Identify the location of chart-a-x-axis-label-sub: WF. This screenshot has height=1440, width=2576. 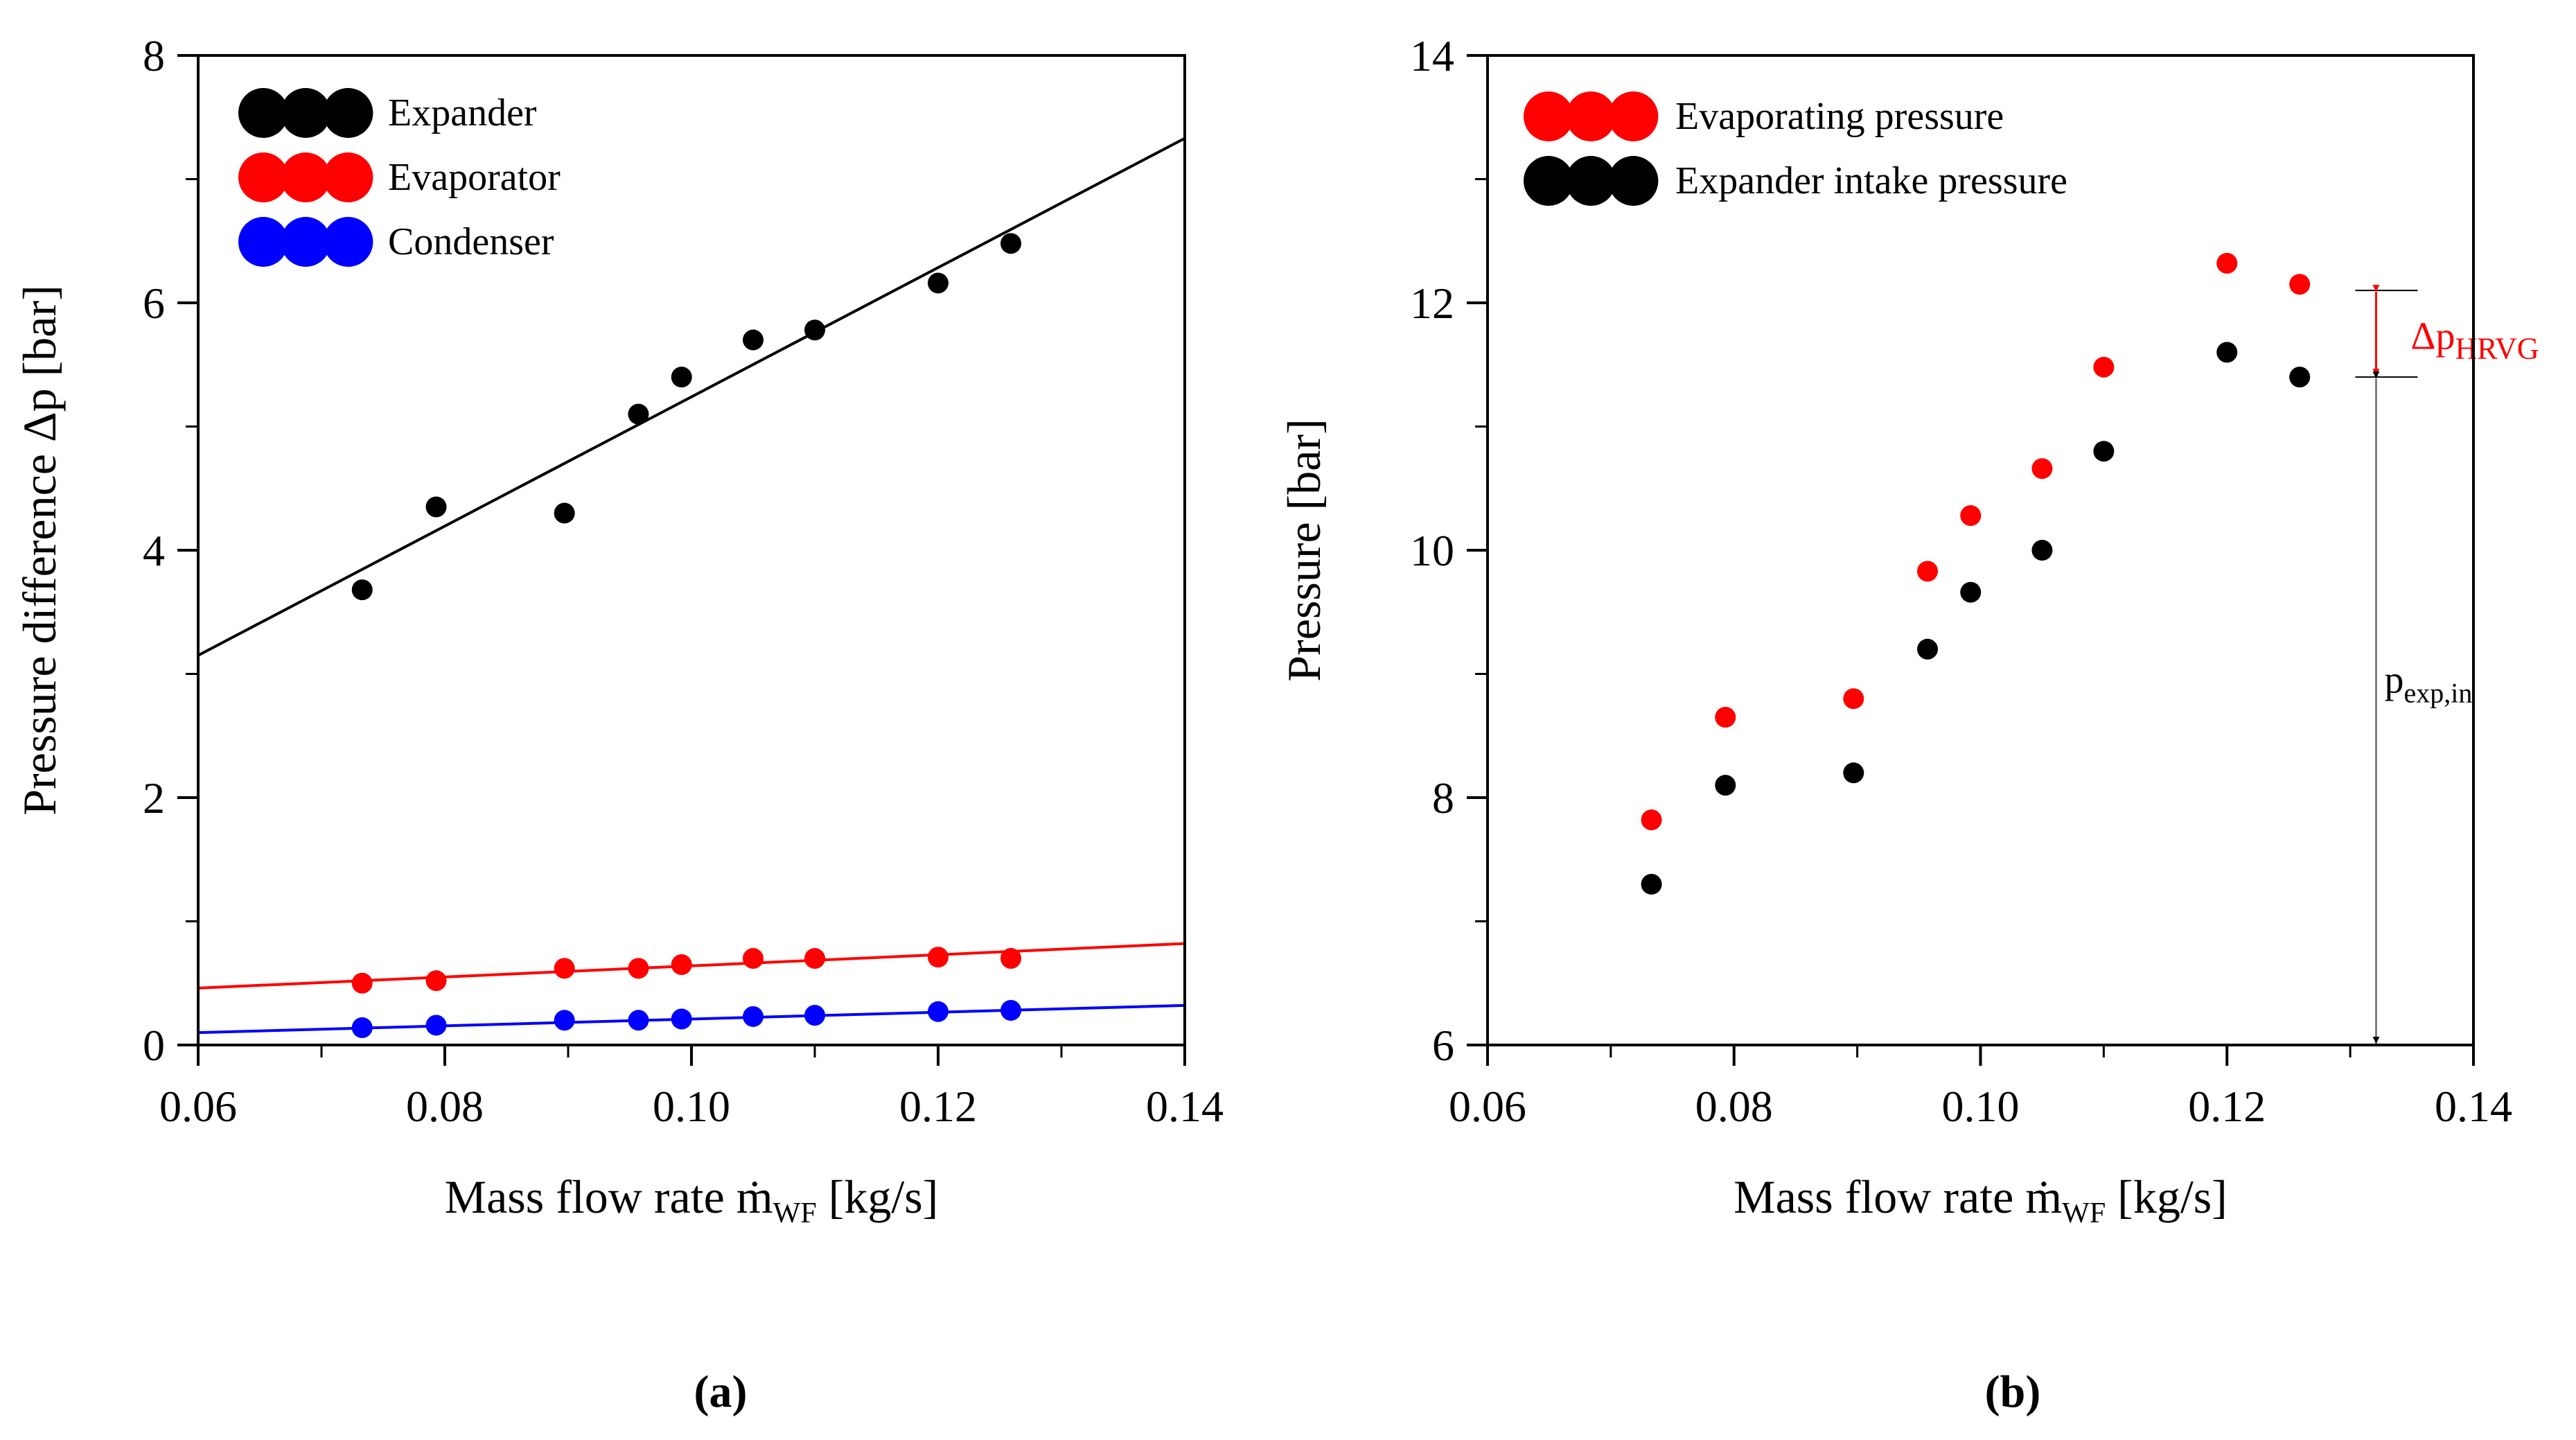
(795, 1213).